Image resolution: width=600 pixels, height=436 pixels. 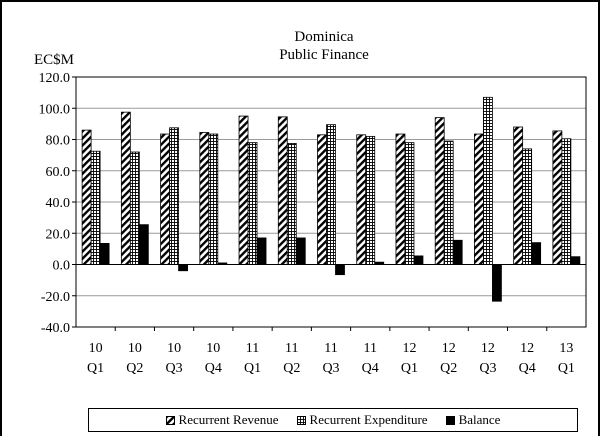 I want to click on y-tick-label: -40.0, so click(x=55, y=328).